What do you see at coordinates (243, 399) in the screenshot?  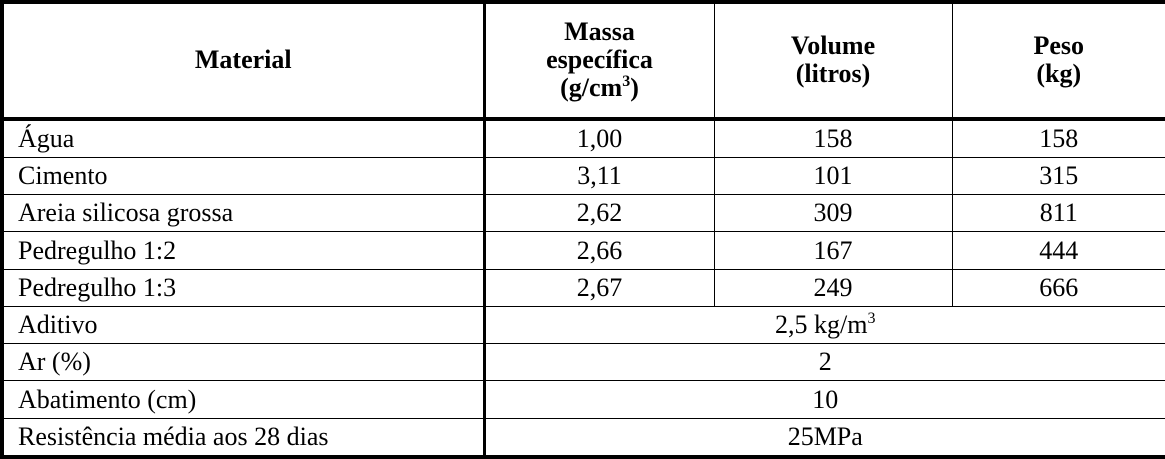 I see `table-cell: Abatimento (cm)` at bounding box center [243, 399].